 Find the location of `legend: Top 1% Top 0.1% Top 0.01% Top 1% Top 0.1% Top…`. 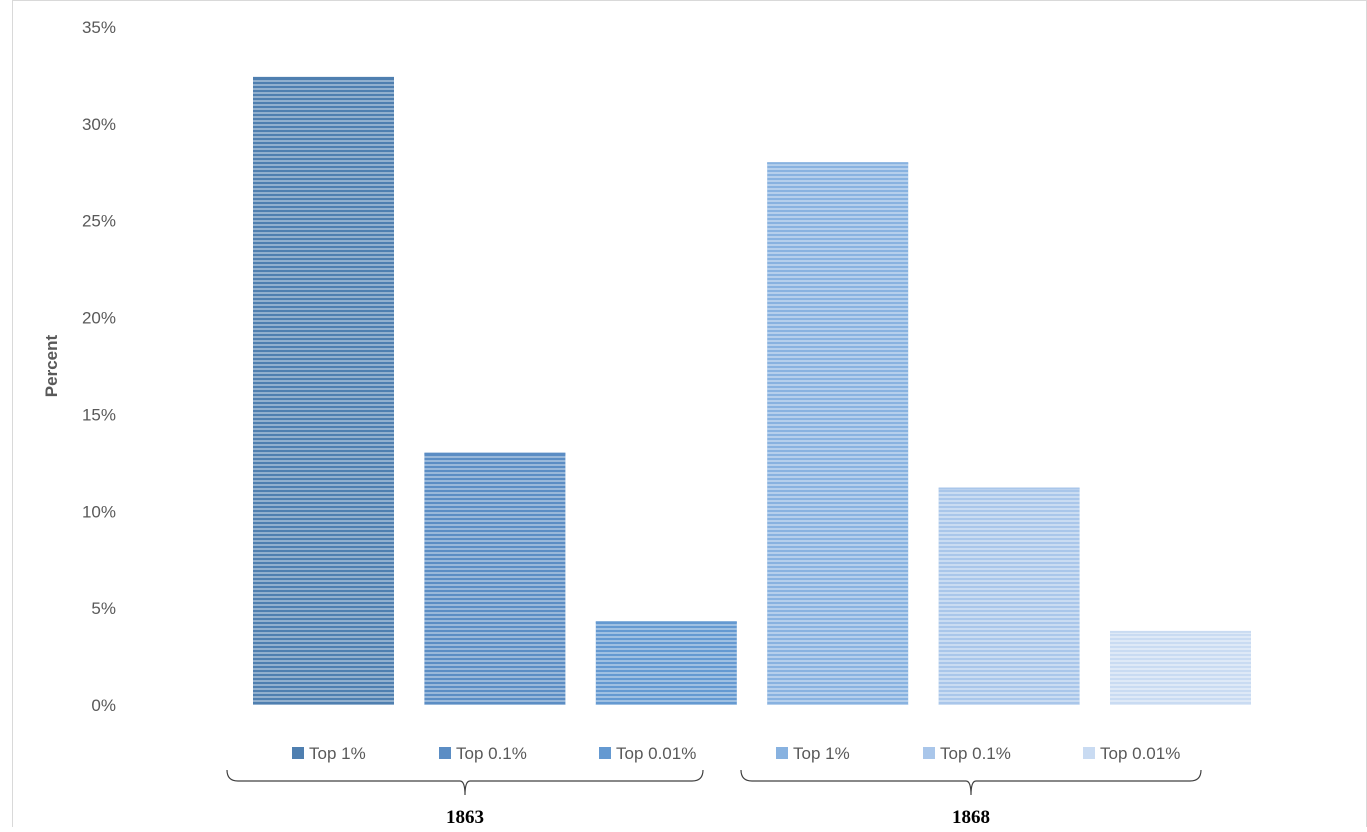

legend: Top 1% Top 0.1% Top 0.01% Top 1% Top 0.1% Top… is located at coordinates (736, 753).